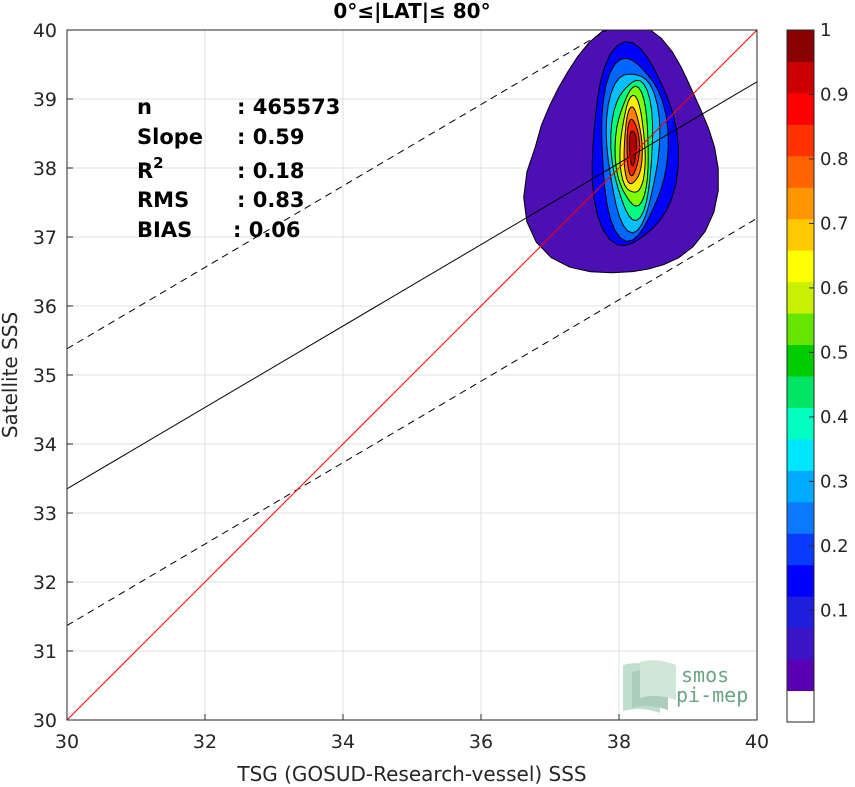  Describe the element at coordinates (45, 238) in the screenshot. I see `y-tick-label-7: 37` at that location.